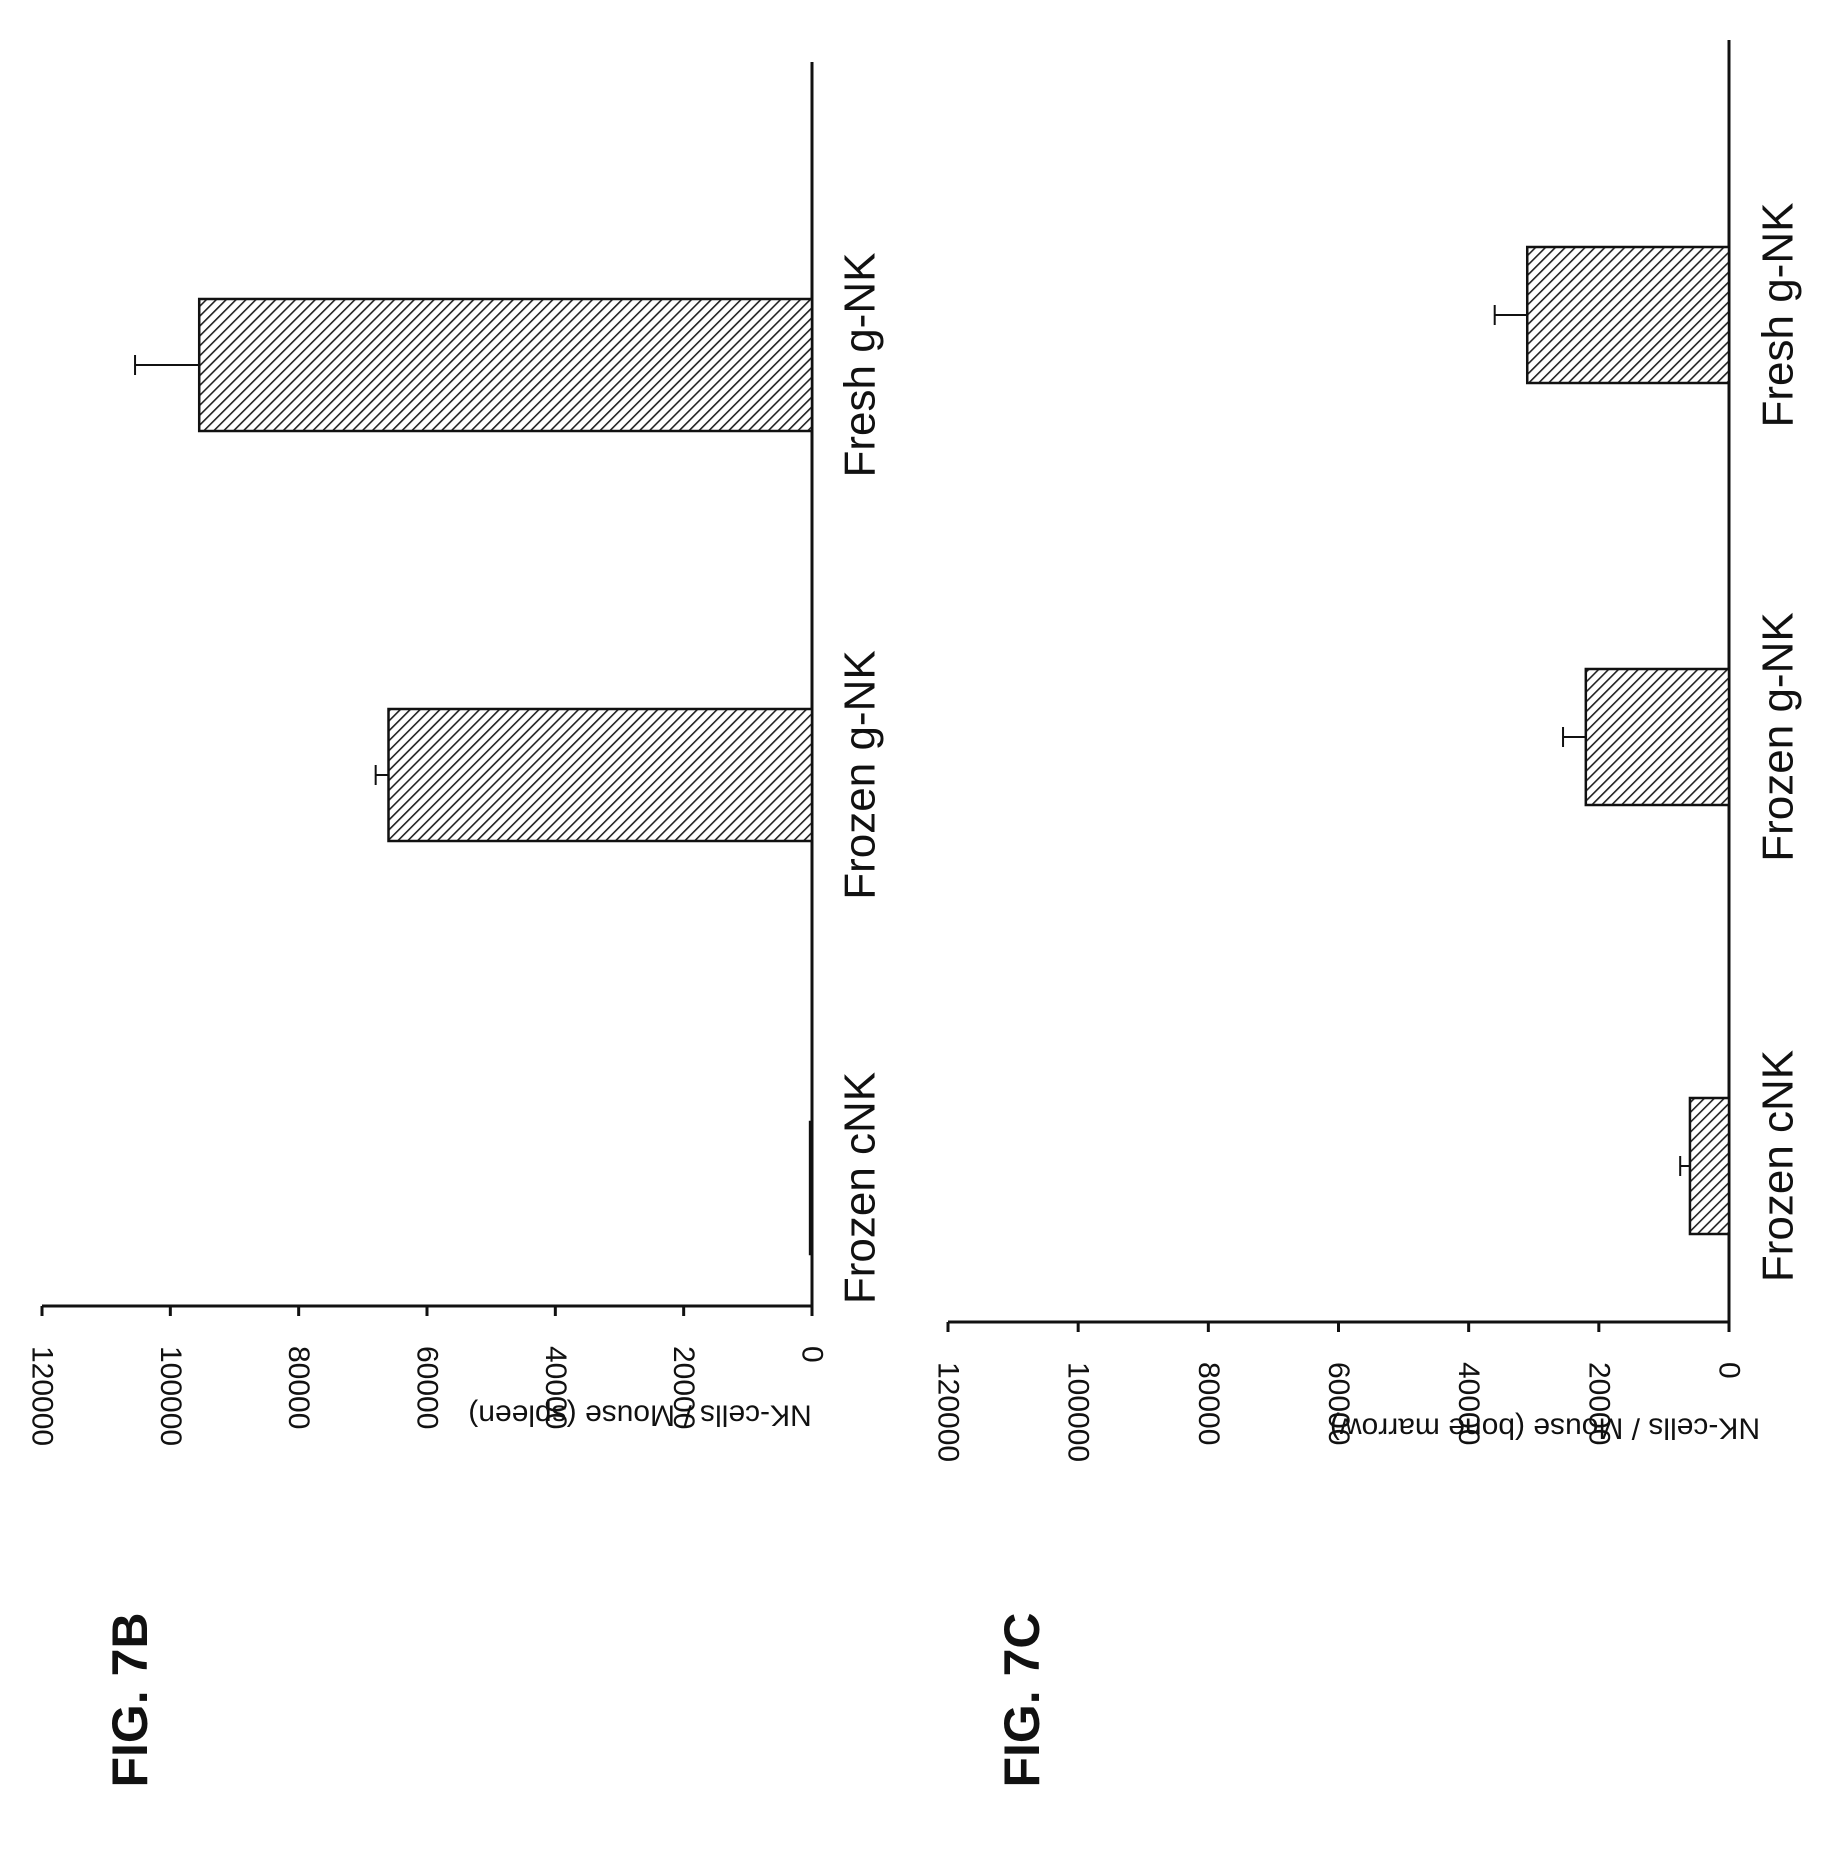 The image size is (1835, 1857). What do you see at coordinates (130, 1699) in the screenshot?
I see `fig7b-figure-label: FIG. 7B` at bounding box center [130, 1699].